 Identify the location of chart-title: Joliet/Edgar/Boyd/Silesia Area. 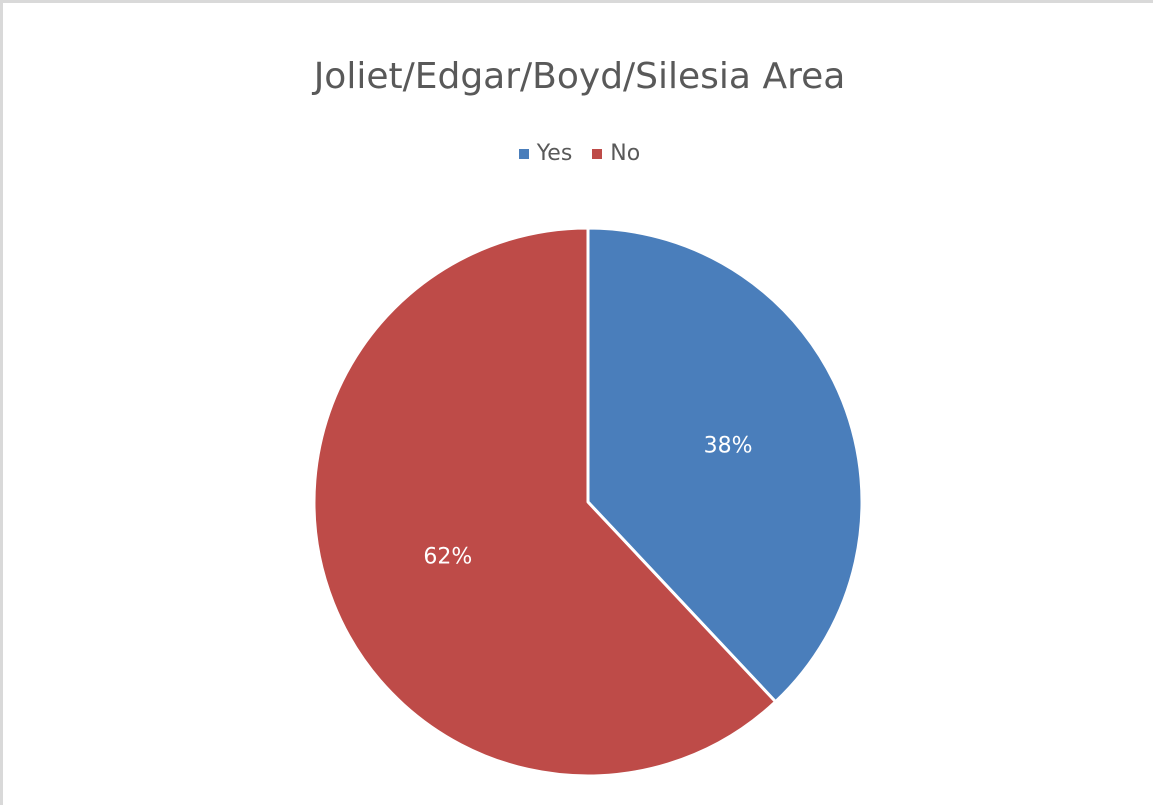
(579, 76).